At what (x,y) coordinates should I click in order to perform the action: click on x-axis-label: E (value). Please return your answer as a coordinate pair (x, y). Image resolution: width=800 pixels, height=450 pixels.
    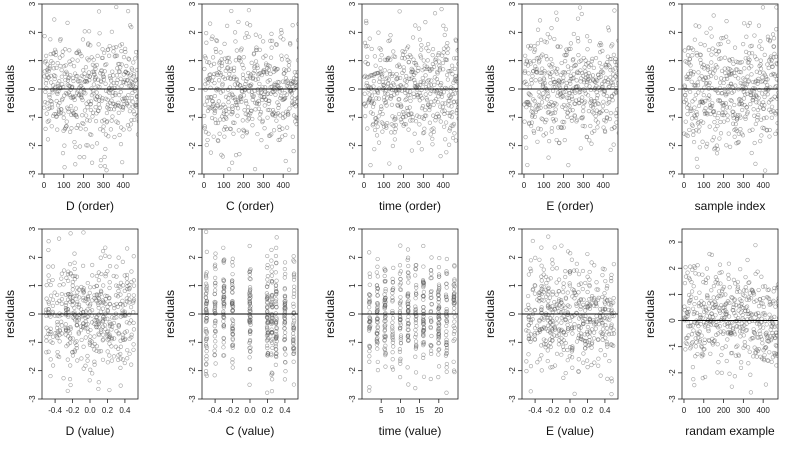
    Looking at the image, I should click on (570, 431).